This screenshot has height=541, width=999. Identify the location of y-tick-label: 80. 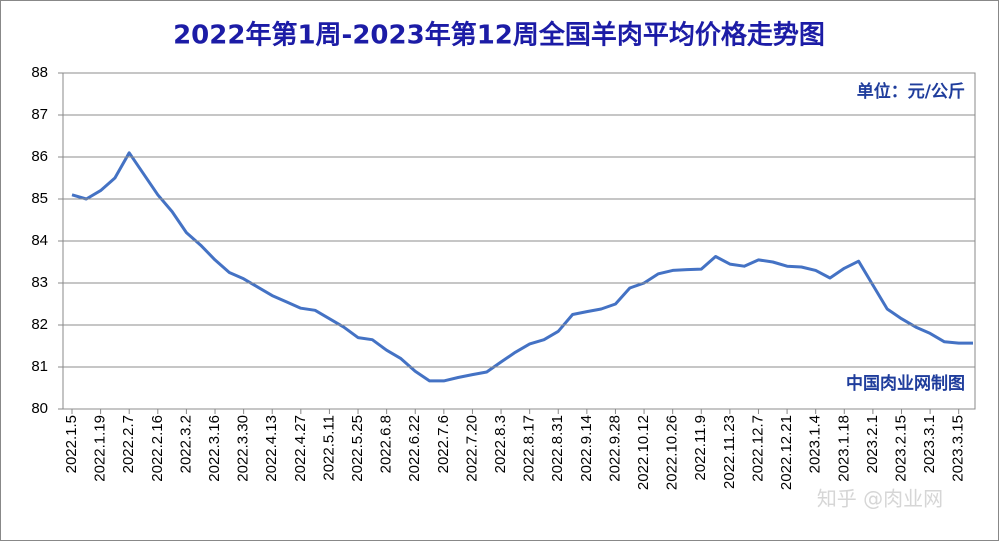
(39, 408).